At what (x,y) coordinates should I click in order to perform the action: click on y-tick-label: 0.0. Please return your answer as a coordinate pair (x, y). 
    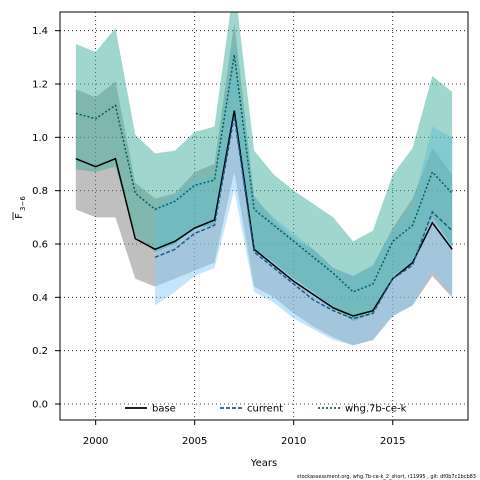
    Looking at the image, I should click on (40, 405).